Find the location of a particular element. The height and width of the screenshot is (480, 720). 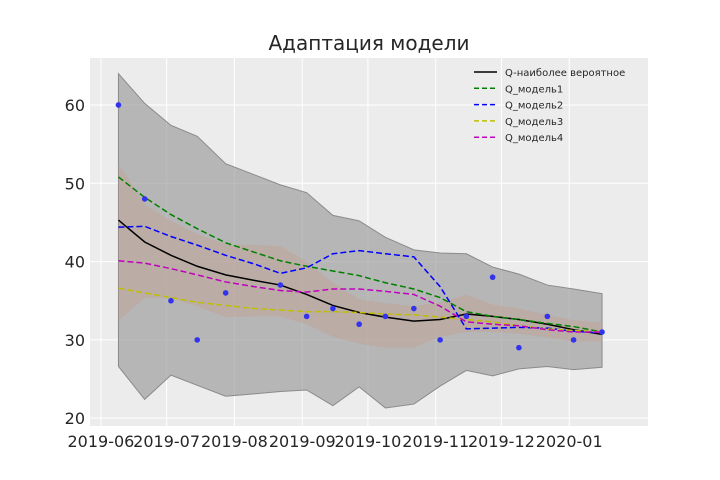

x-tick-label: 2019-06 is located at coordinates (101, 441).